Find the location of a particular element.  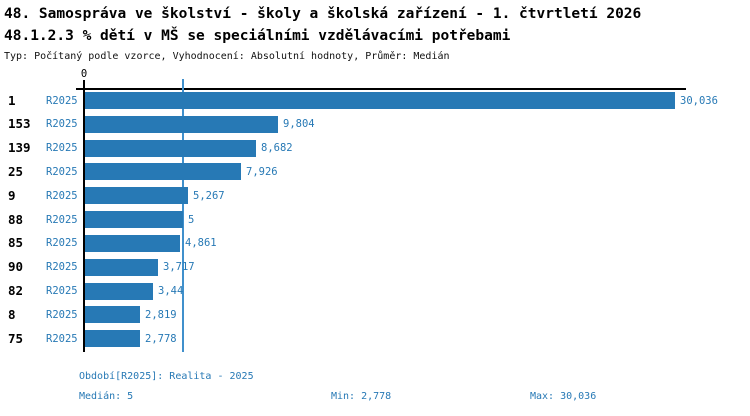

chart-row: 85 R2025 4,861 is located at coordinates (375, 243).